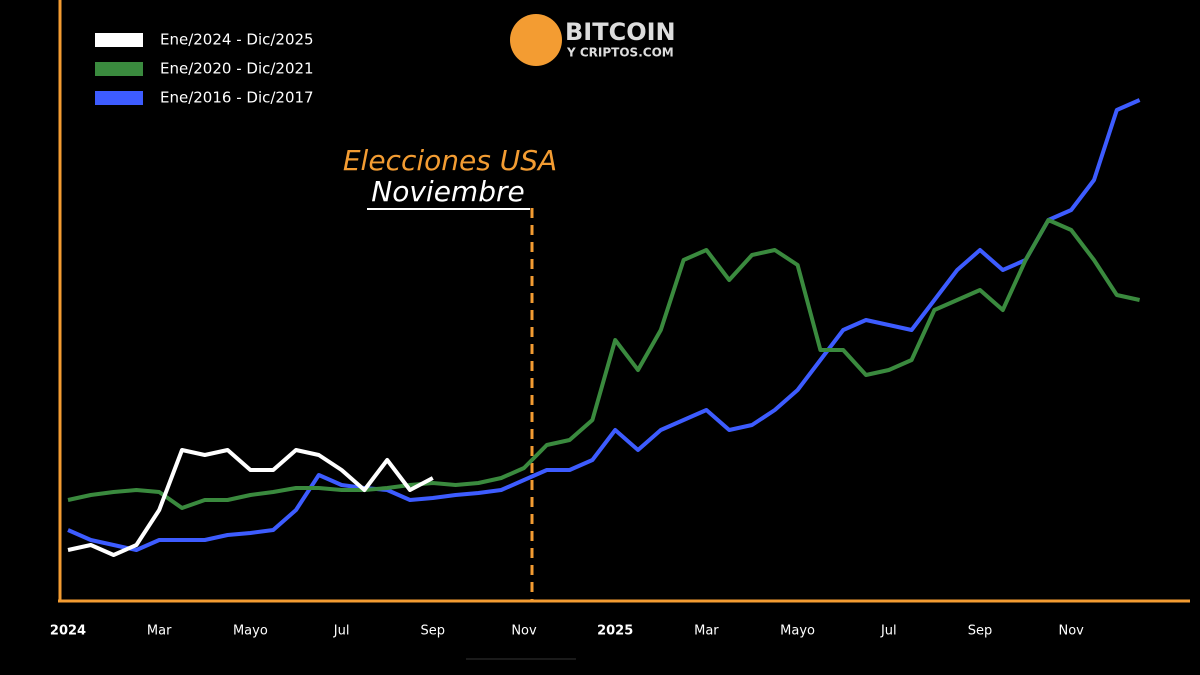 This screenshot has width=1200, height=675. I want to click on x-tick-label: 2024, so click(68, 631).